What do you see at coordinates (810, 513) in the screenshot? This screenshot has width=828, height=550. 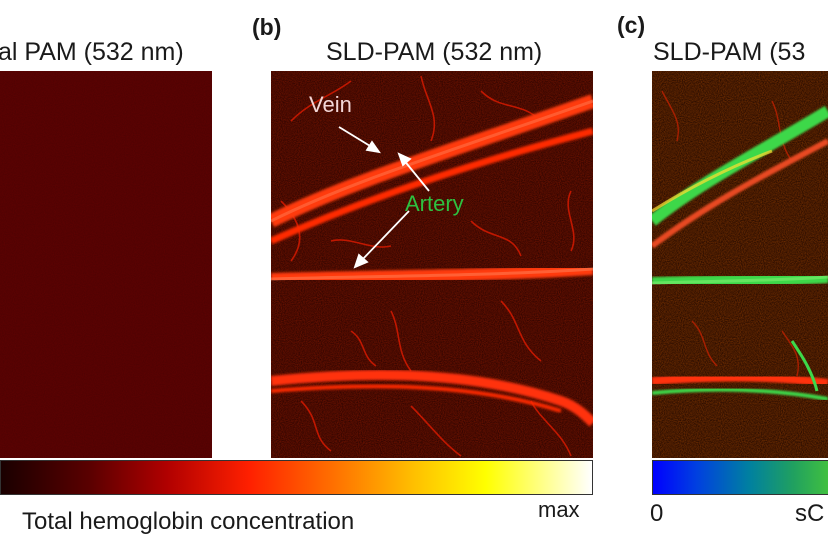 I see `so2-colorbar-partial-label: sC` at bounding box center [810, 513].